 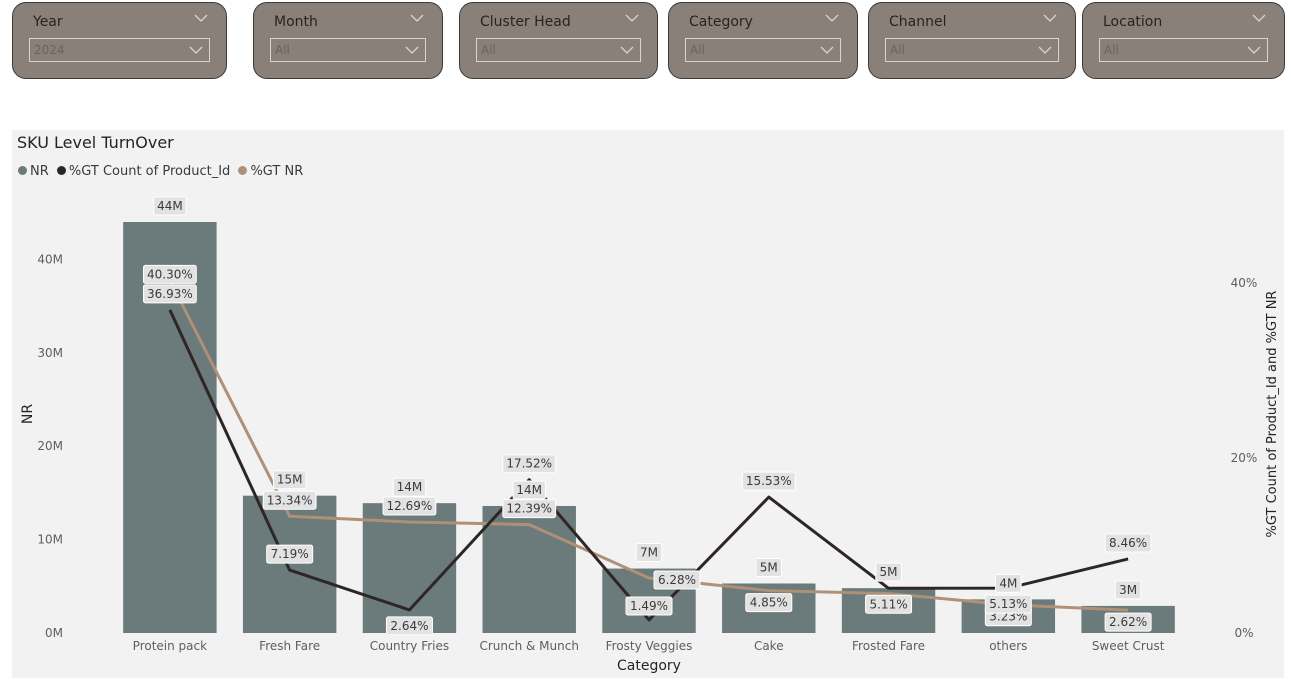 I want to click on slicer-location: Location All, so click(x=1183, y=40).